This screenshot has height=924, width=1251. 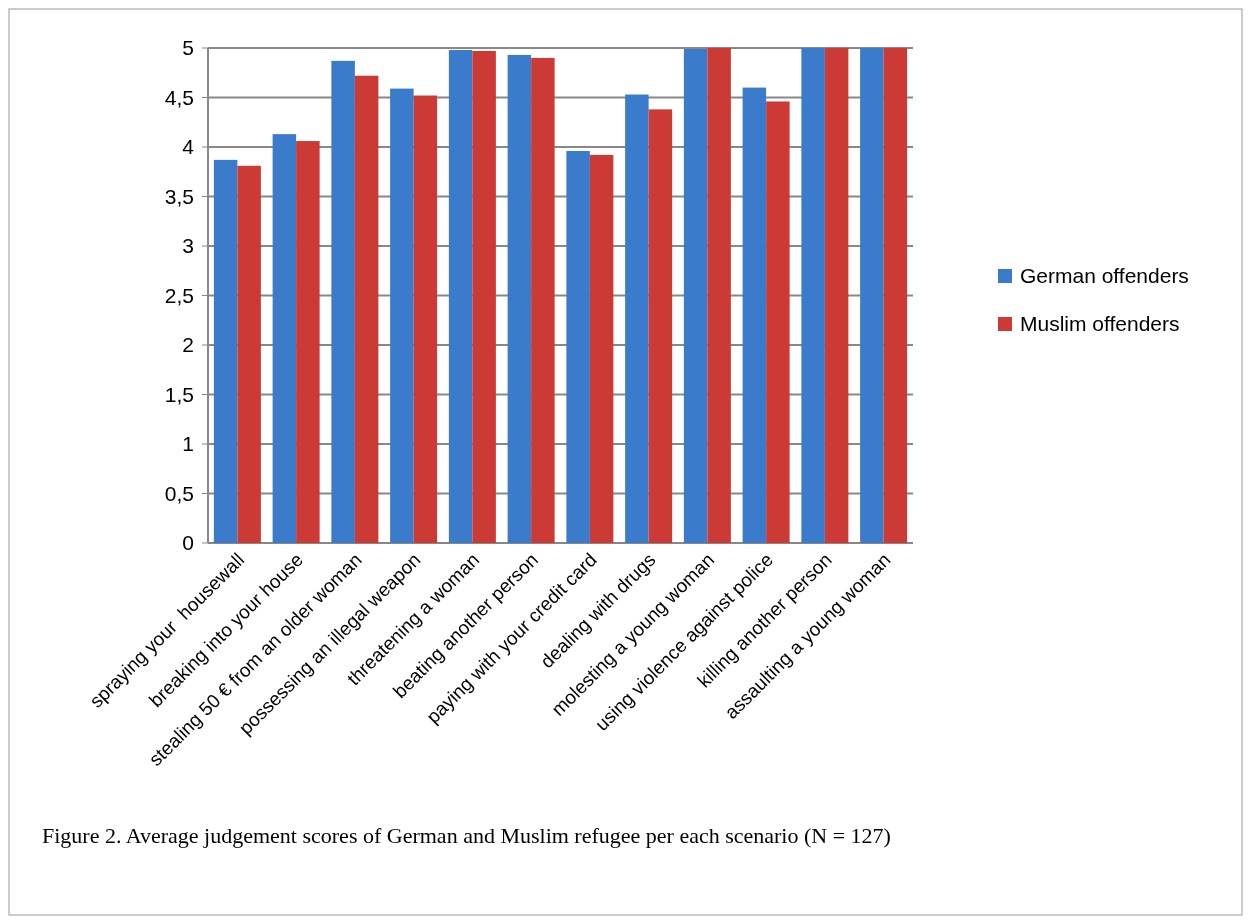 I want to click on y-tick-label: 3, so click(x=188, y=246).